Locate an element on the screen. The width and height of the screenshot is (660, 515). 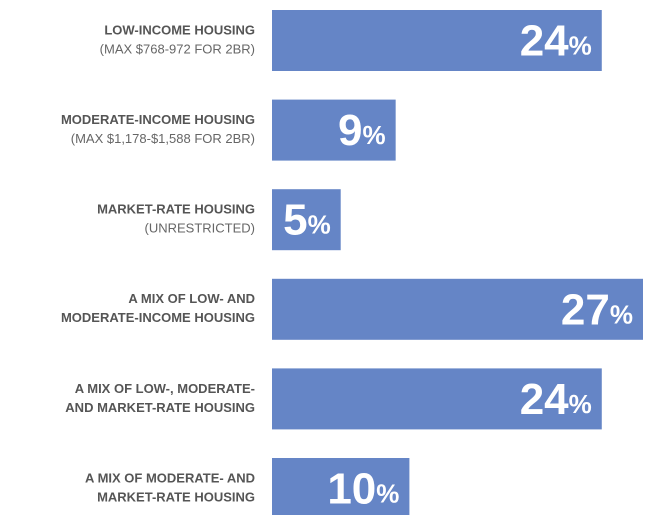
value-label: 9% is located at coordinates (362, 130).